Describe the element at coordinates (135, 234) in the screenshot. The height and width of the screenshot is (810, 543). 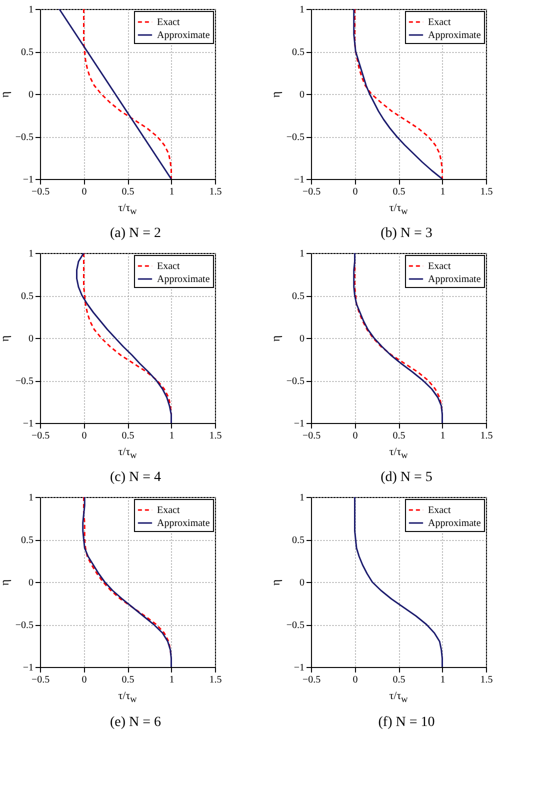
I see `text: (a) N = 2` at that location.